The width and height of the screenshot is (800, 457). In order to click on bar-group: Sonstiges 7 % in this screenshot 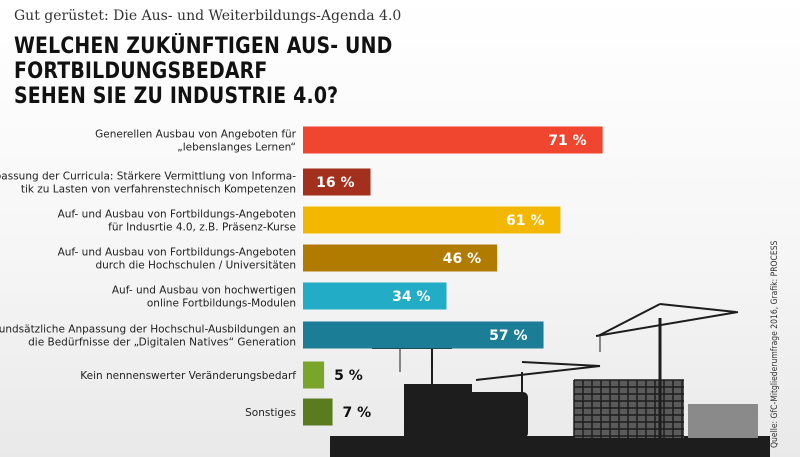, I will do `click(308, 412)`.